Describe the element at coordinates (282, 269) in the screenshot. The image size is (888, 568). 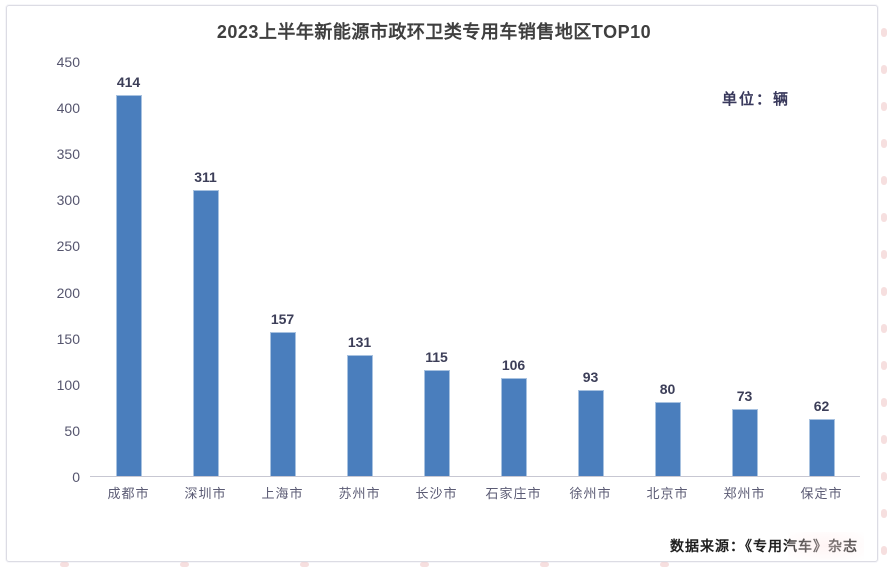
I see `bar-column: 157` at that location.